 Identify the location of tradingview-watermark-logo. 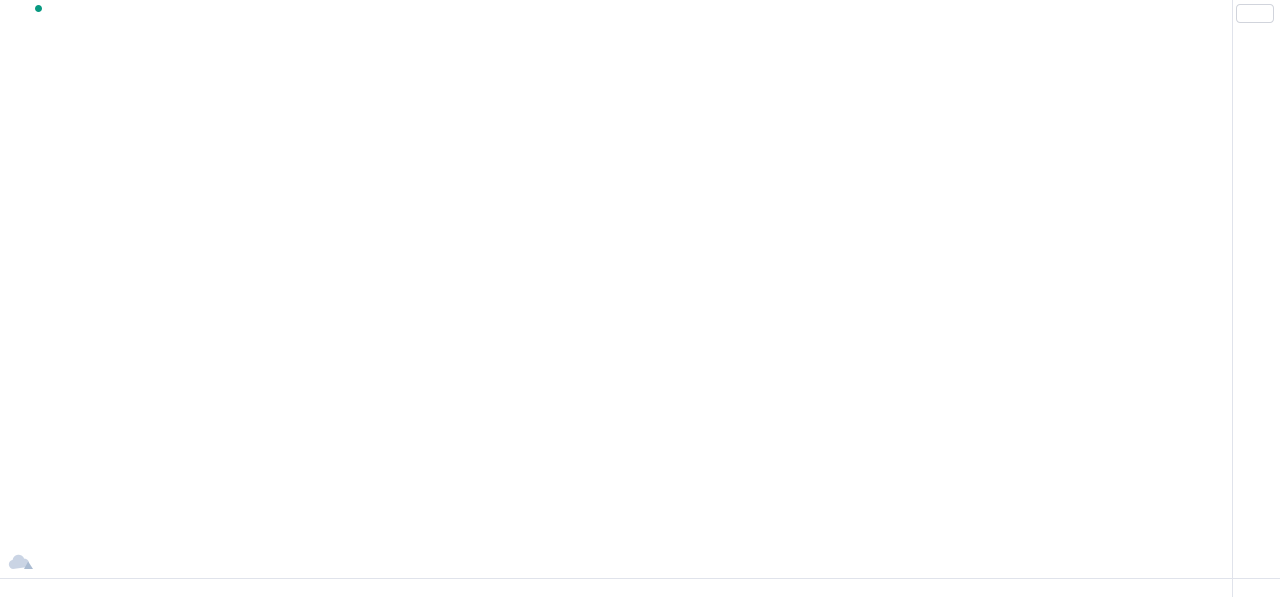
(21, 566).